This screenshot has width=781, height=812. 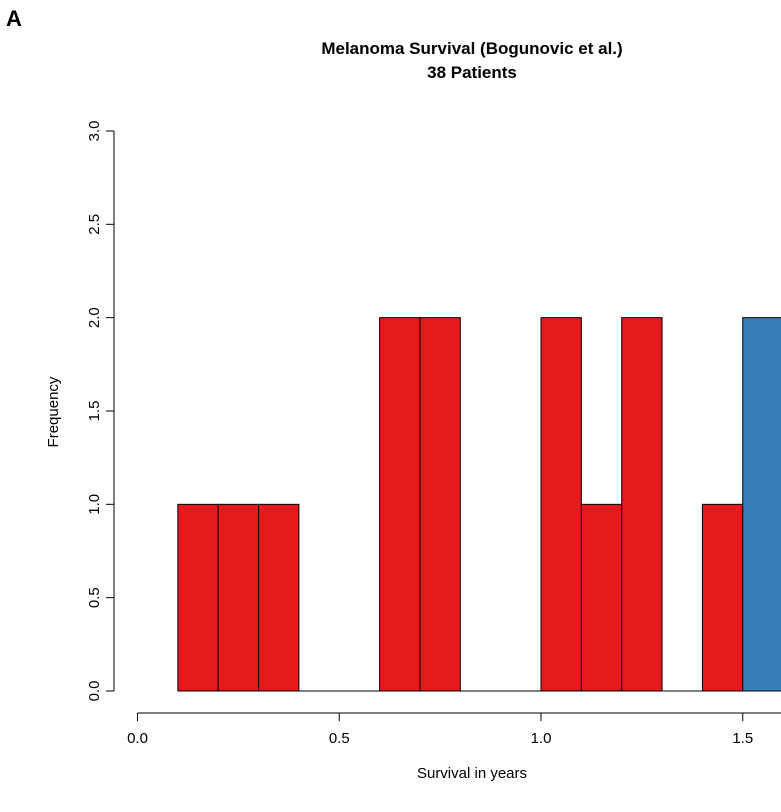 What do you see at coordinates (472, 773) in the screenshot?
I see `x-axis-label: Survival in years` at bounding box center [472, 773].